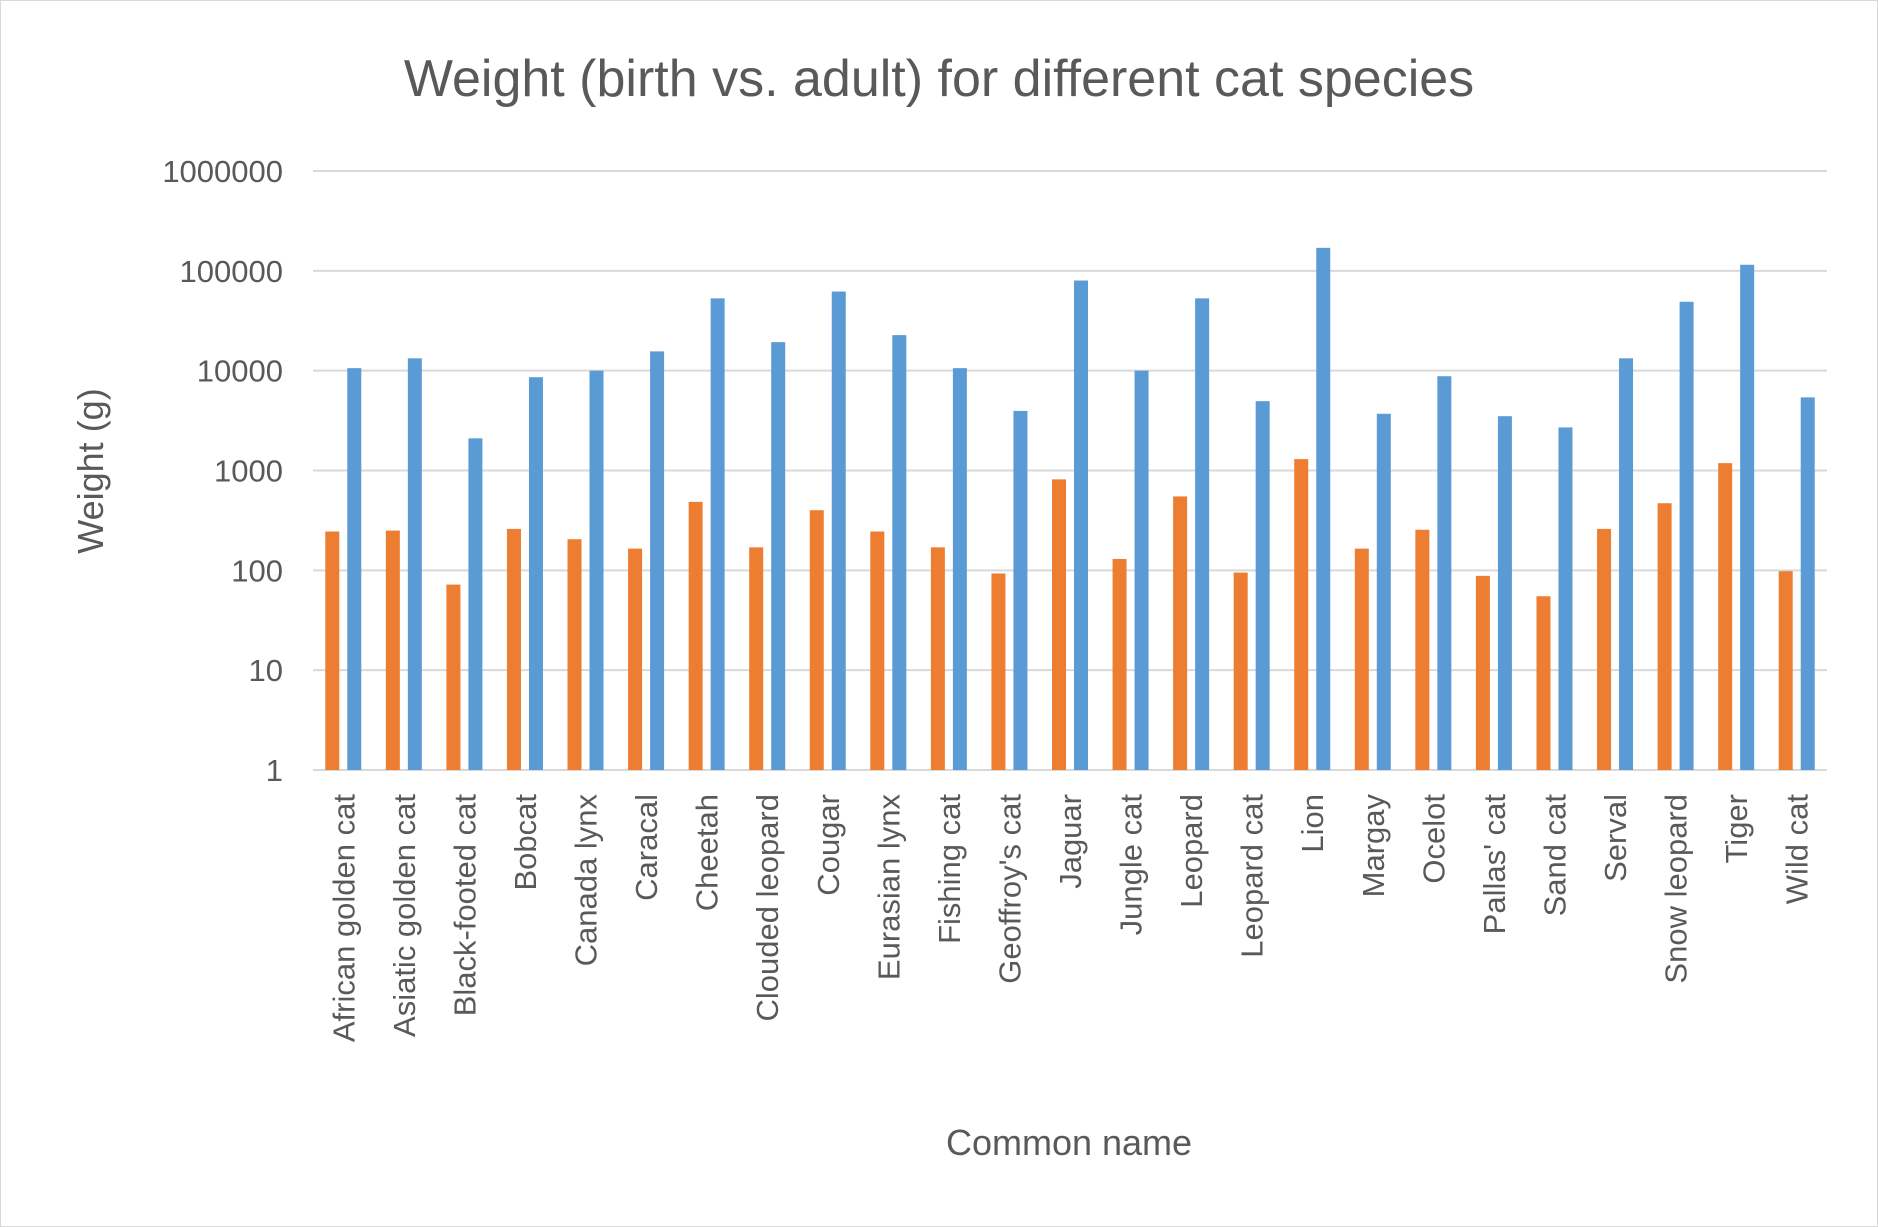 The width and height of the screenshot is (1878, 1227). I want to click on x-tick-label: Black-footed cat, so click(464, 905).